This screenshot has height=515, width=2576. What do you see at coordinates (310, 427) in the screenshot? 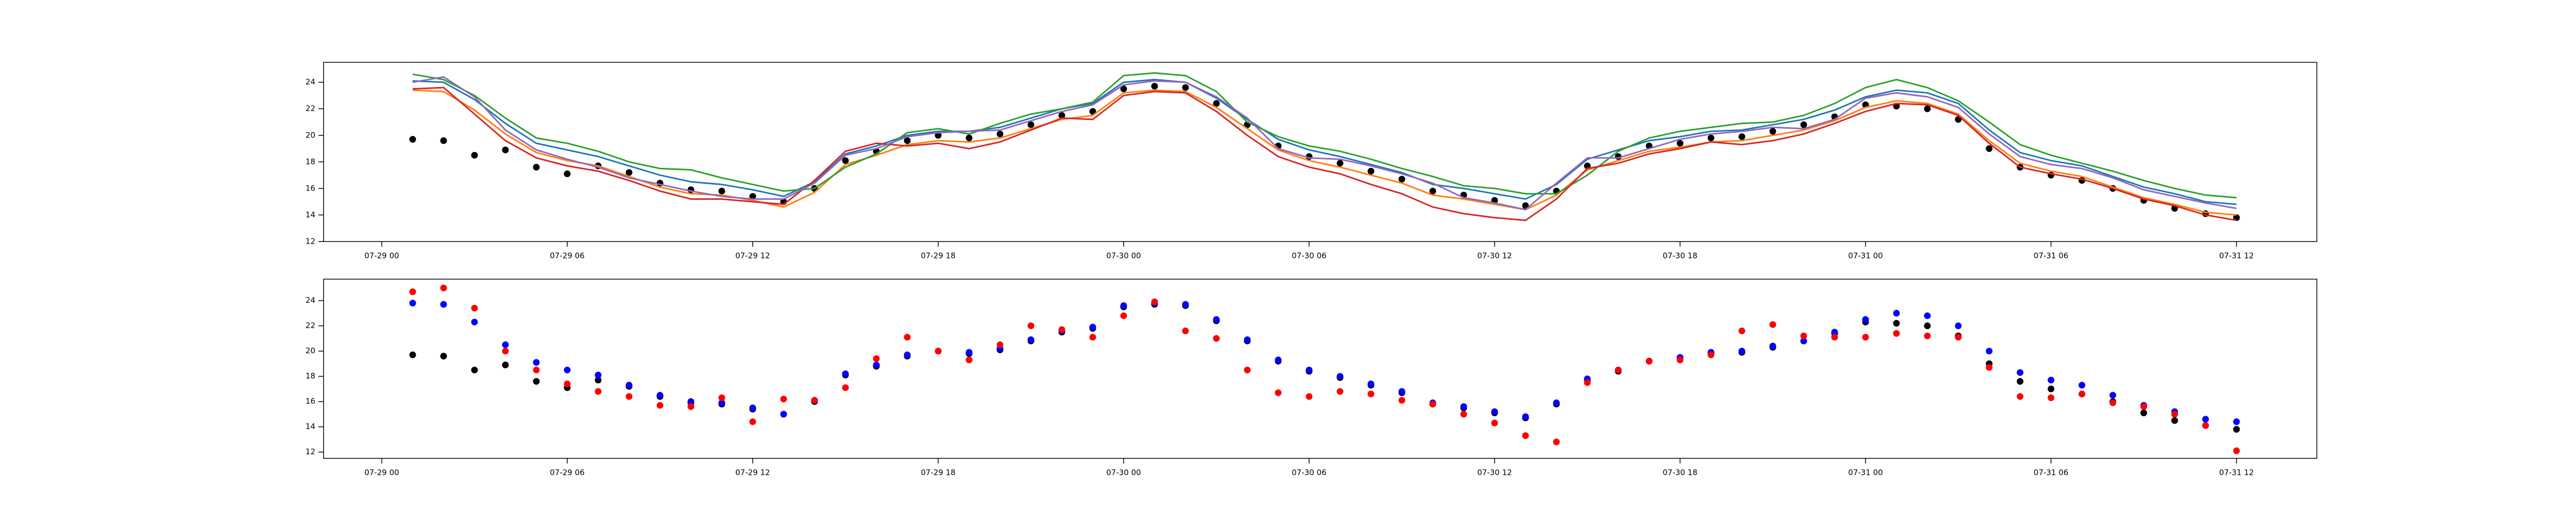
I see `y-tick-label: 14` at bounding box center [310, 427].